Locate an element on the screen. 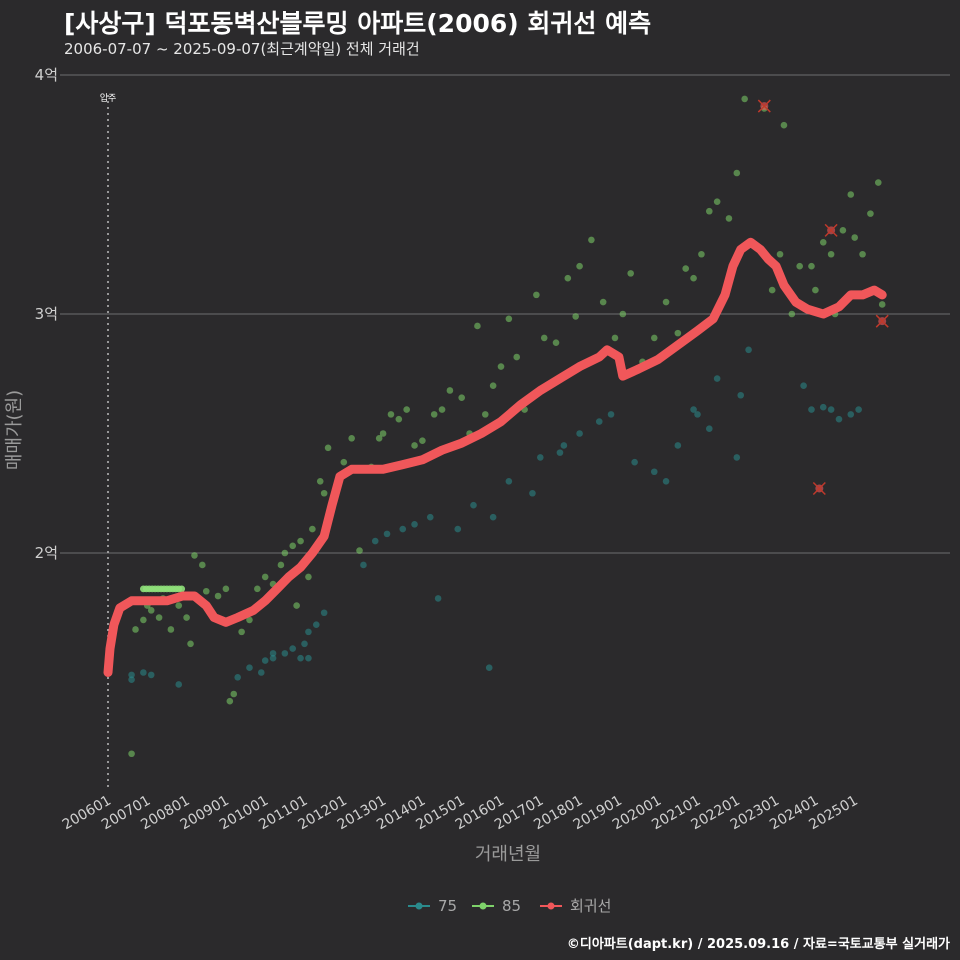 This screenshot has height=960, width=960. chart-subtitle: 2006-07-07 ~ 2025-09-07(최근계약일) 전체 거래건 is located at coordinates (242, 49).